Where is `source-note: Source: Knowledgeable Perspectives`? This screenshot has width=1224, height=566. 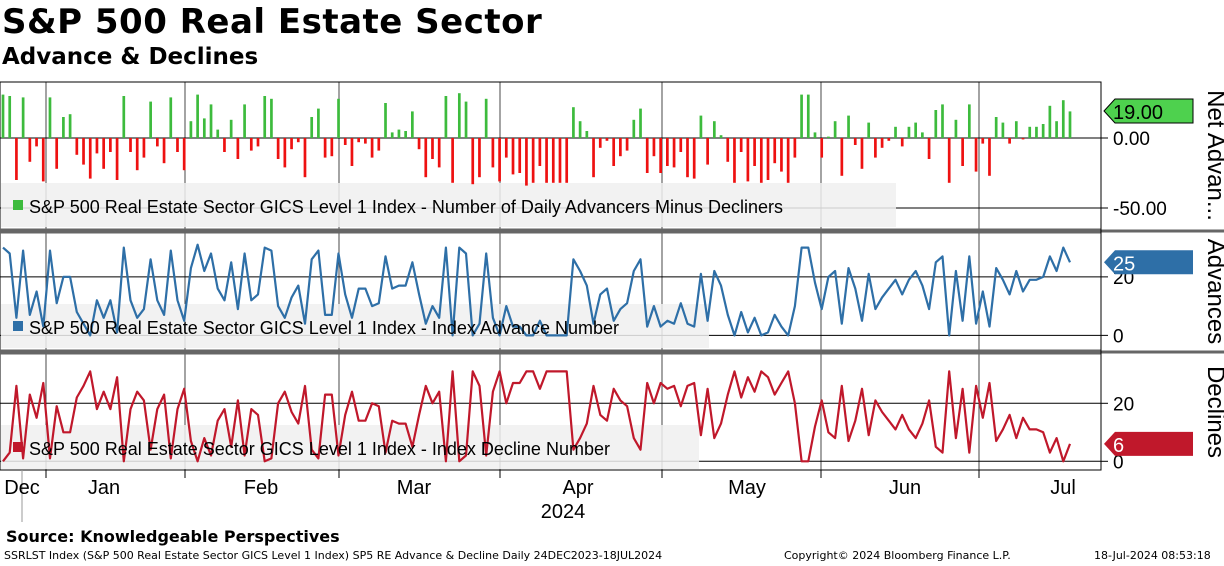 source-note: Source: Knowledgeable Perspectives is located at coordinates (173, 536).